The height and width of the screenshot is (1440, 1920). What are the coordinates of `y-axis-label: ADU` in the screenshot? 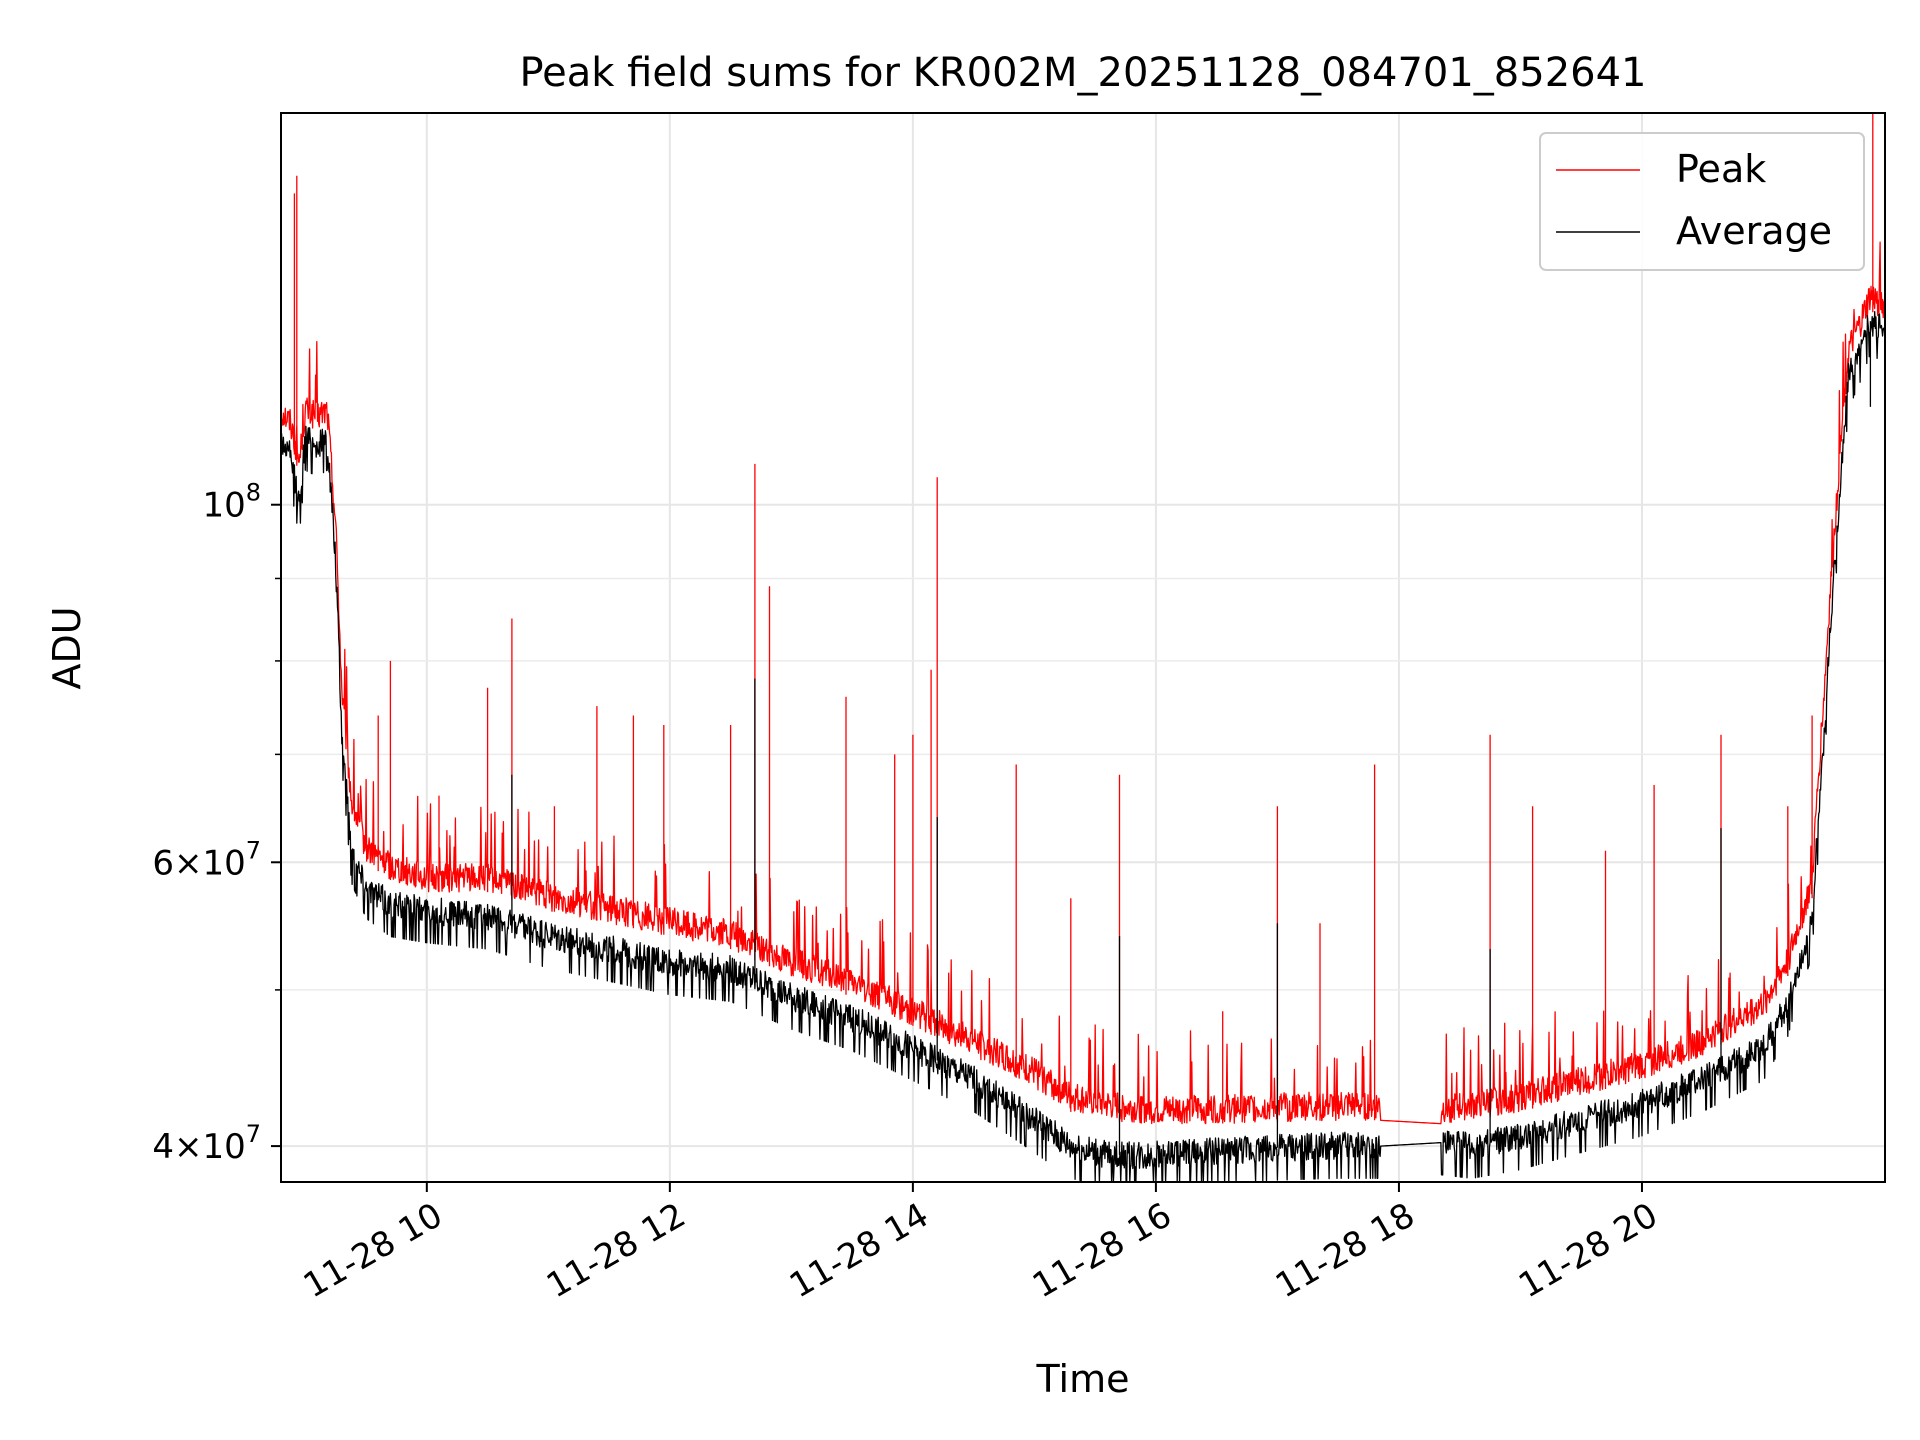 It's located at (67, 647).